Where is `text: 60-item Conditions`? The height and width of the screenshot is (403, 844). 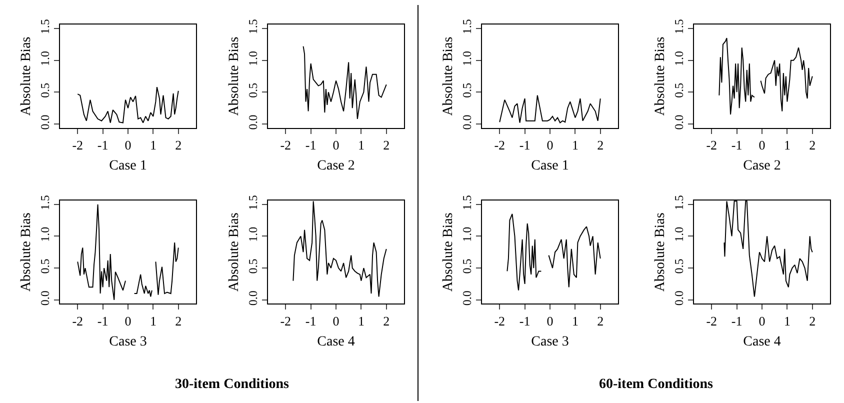 text: 60-item Conditions is located at coordinates (656, 384).